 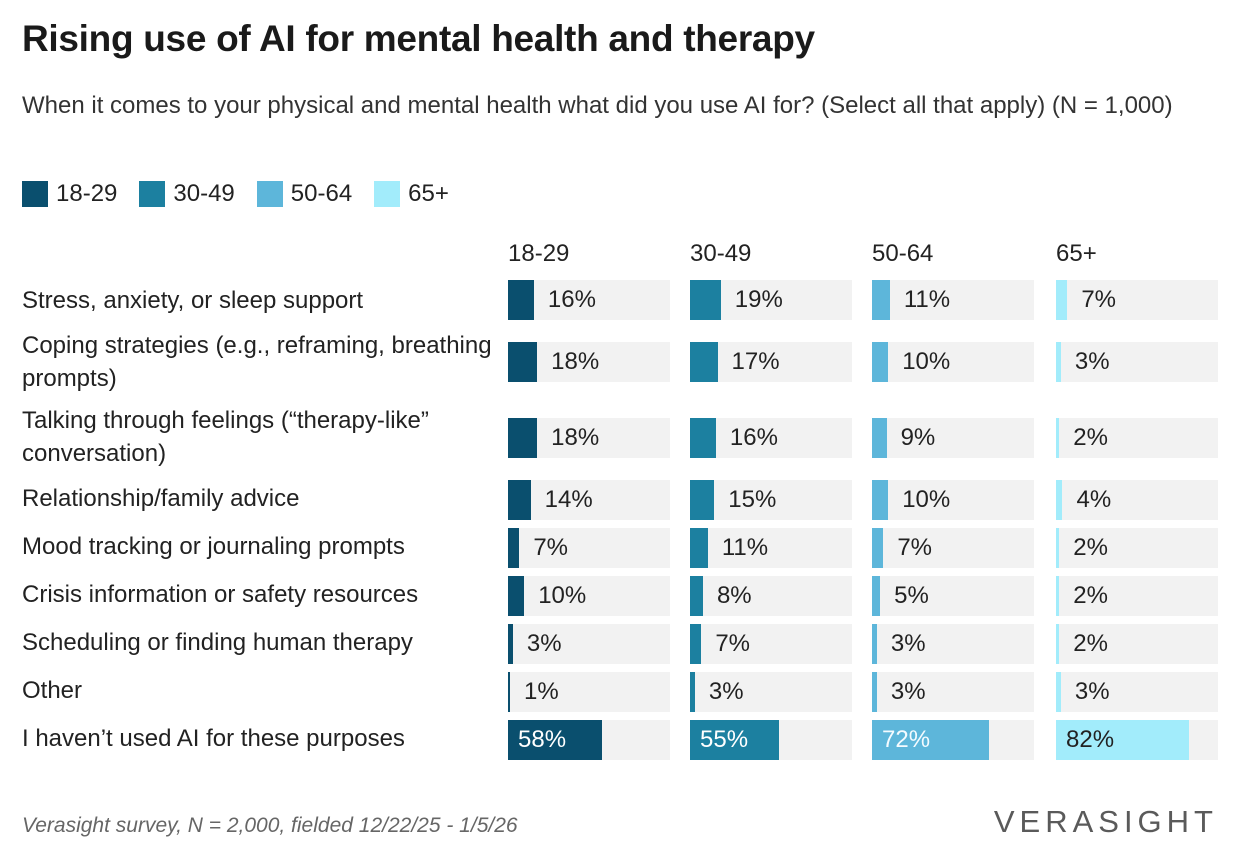 What do you see at coordinates (771, 596) in the screenshot?
I see `bar-track: 8%` at bounding box center [771, 596].